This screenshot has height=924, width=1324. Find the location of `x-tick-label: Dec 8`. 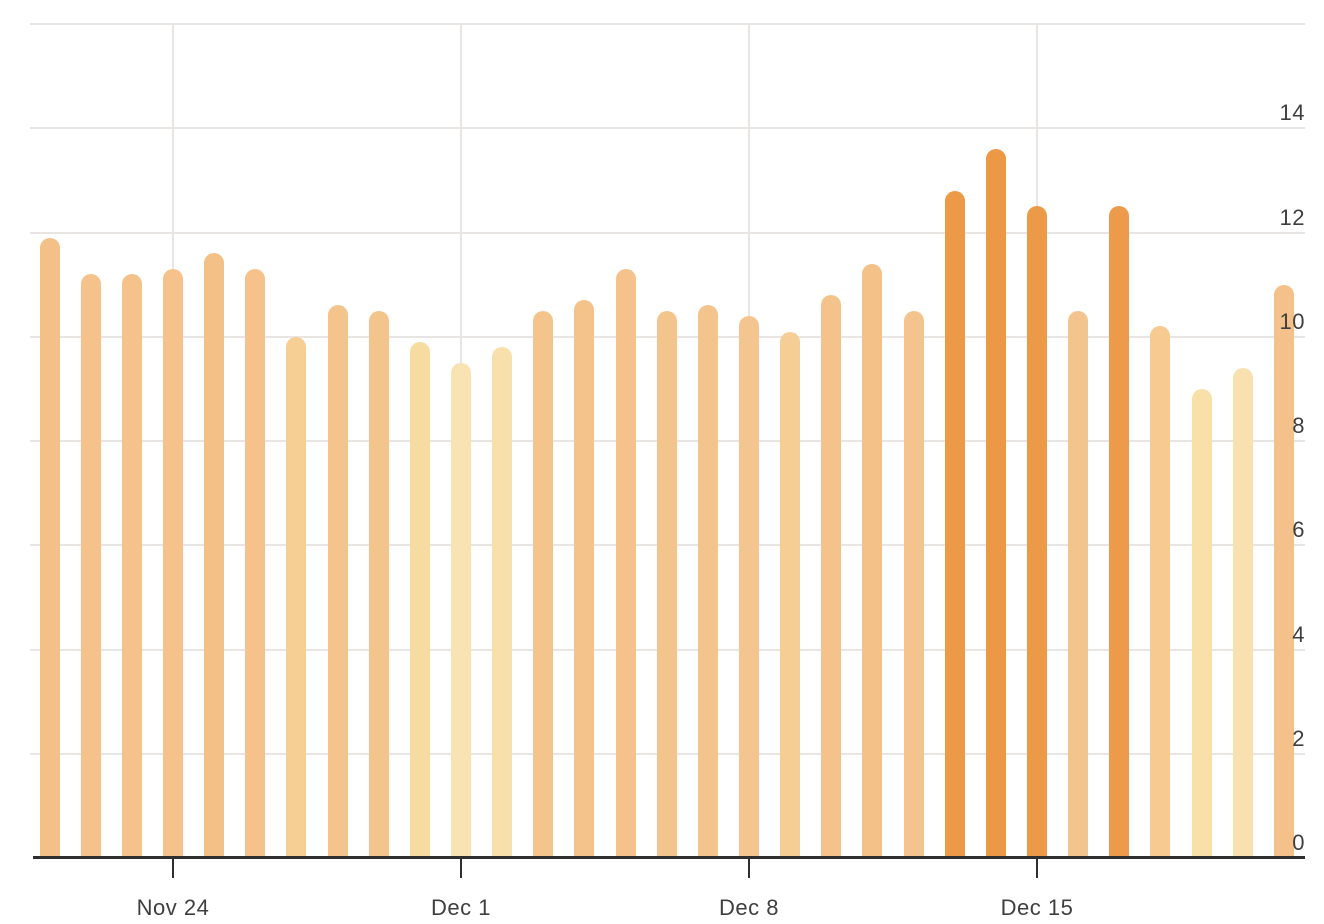

x-tick-label: Dec 8 is located at coordinates (749, 907).